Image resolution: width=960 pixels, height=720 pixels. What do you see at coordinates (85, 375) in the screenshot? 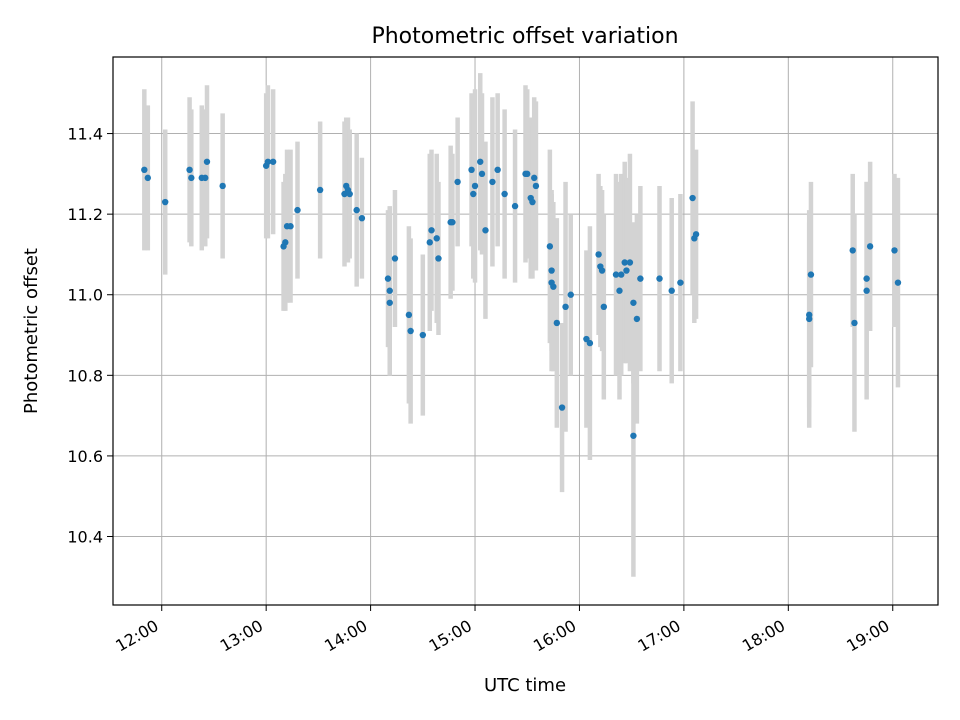
I see `y-tick-label: 10.8` at bounding box center [85, 375].